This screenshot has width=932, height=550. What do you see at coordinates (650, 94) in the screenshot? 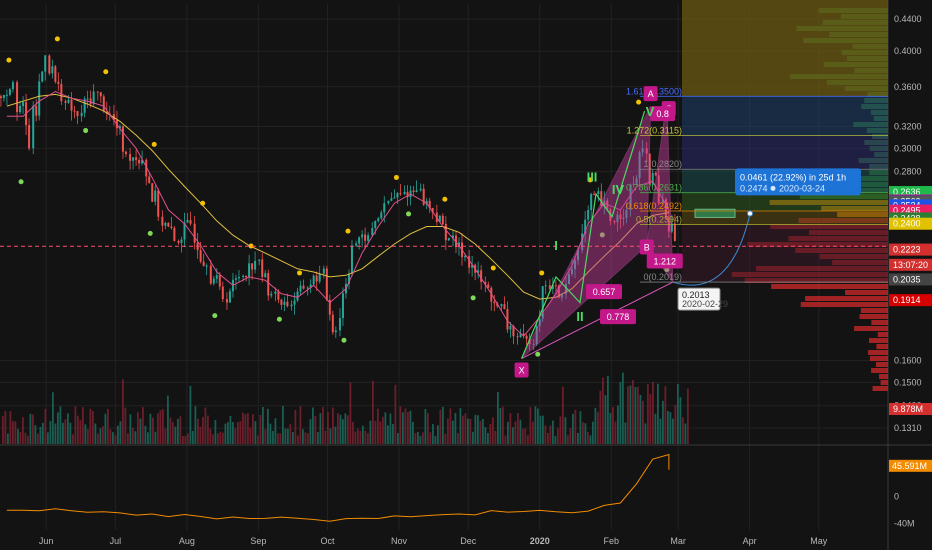
I see `pattern-point-a-bg` at bounding box center [650, 94].